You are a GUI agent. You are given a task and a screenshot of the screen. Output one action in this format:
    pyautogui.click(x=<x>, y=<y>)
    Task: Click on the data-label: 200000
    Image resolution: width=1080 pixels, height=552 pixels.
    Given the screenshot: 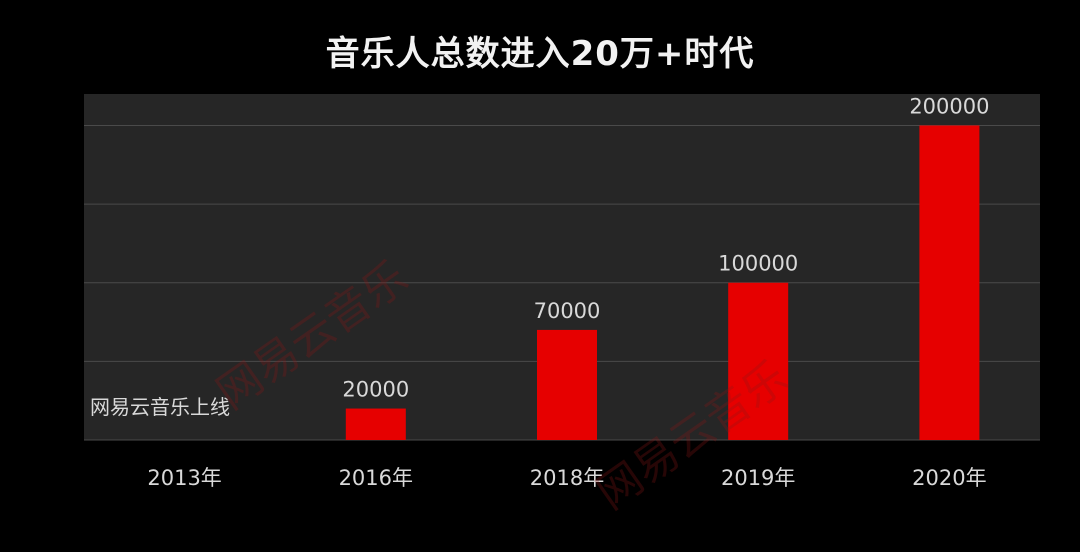 What is the action you would take?
    pyautogui.click(x=949, y=106)
    